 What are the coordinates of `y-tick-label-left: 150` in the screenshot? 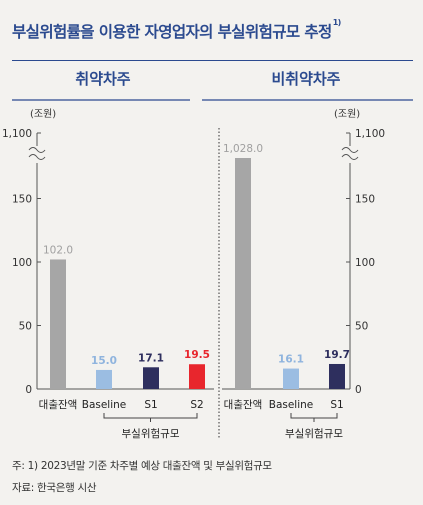 It's located at (22, 200).